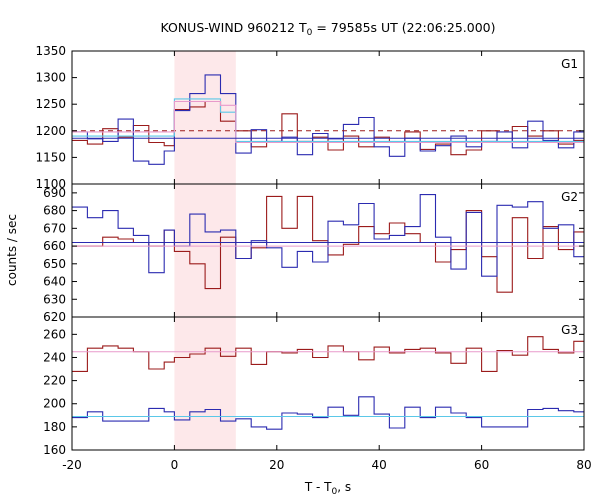  What do you see at coordinates (54, 450) in the screenshot?
I see `y-tick-label: 160` at bounding box center [54, 450].